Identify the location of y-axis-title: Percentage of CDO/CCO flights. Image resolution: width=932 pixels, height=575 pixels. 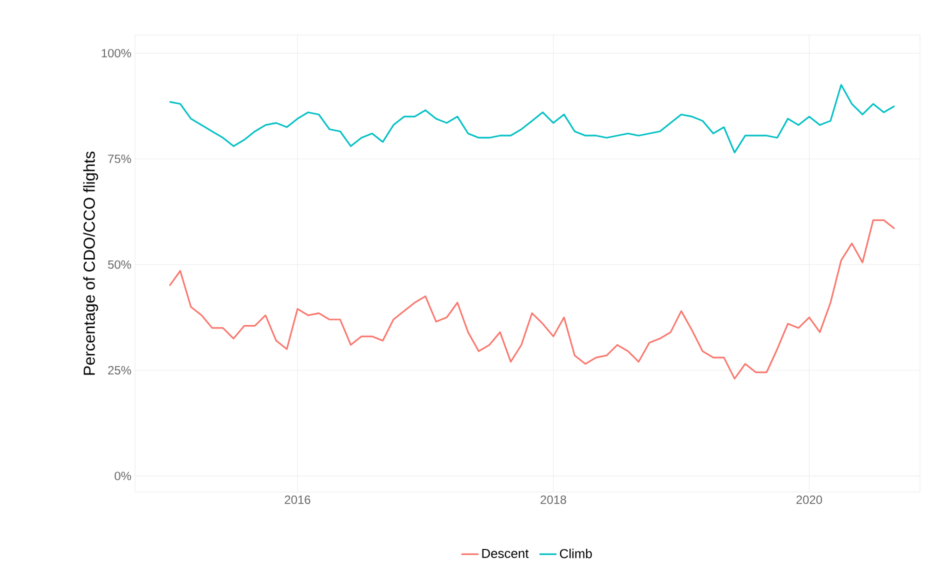
(90, 263).